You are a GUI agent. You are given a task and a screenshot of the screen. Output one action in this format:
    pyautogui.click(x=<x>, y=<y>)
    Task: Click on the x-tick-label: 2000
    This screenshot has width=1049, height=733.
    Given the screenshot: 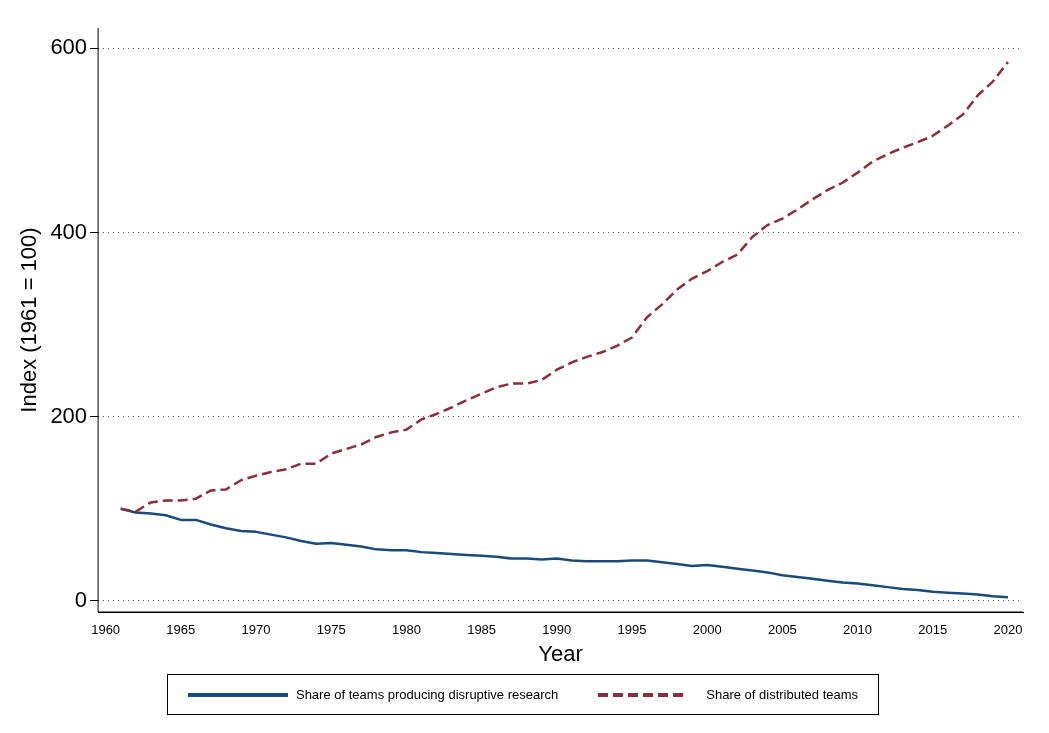 What is the action you would take?
    pyautogui.click(x=707, y=630)
    